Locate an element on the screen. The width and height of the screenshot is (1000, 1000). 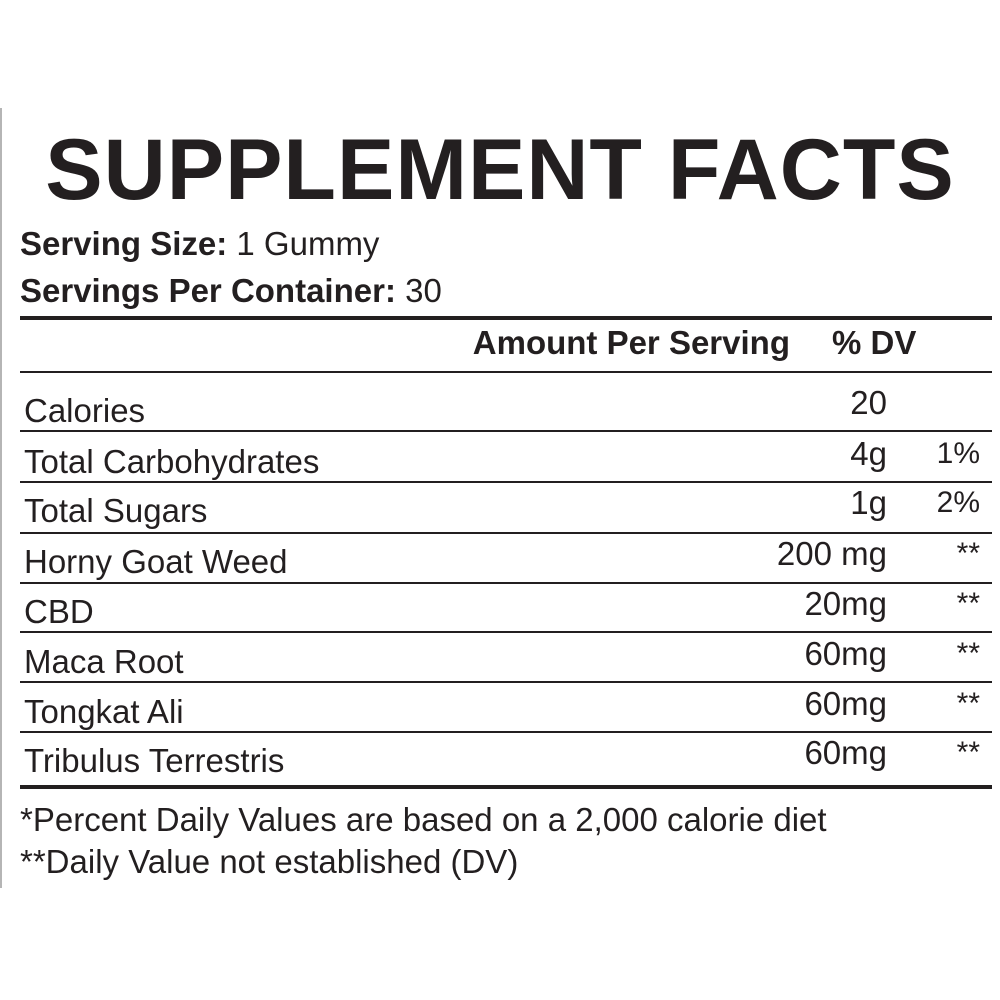
divider-header is located at coordinates (506, 372).